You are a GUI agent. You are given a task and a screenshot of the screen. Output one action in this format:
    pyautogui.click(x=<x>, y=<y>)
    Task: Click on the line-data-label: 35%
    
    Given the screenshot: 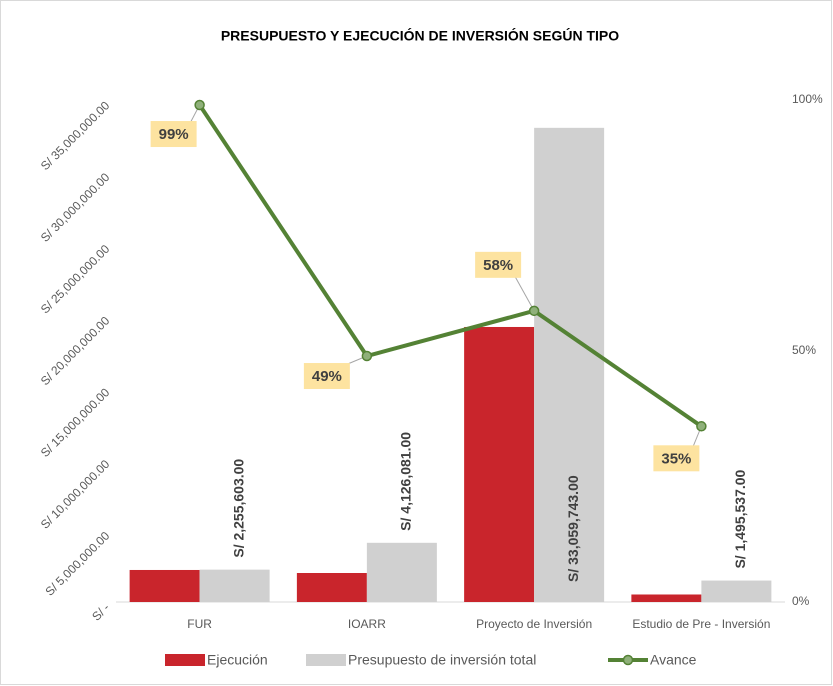 What is the action you would take?
    pyautogui.click(x=676, y=458)
    